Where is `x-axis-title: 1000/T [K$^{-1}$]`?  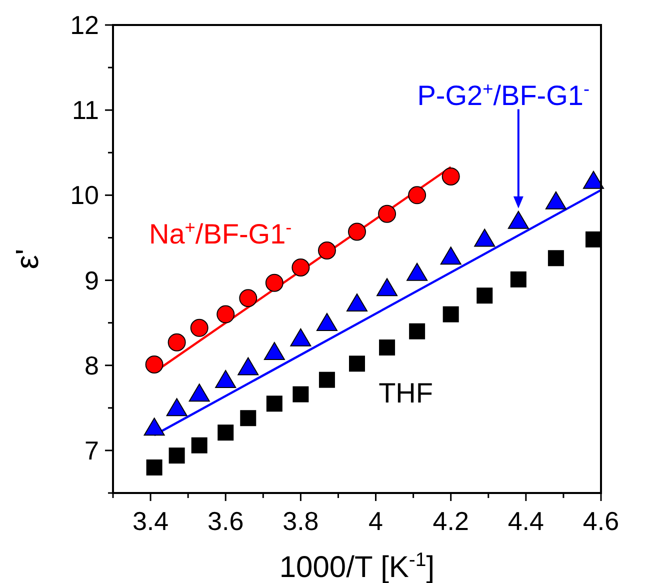 x-axis-title: 1000/T [K$^{-1}$] is located at coordinates (357, 566).